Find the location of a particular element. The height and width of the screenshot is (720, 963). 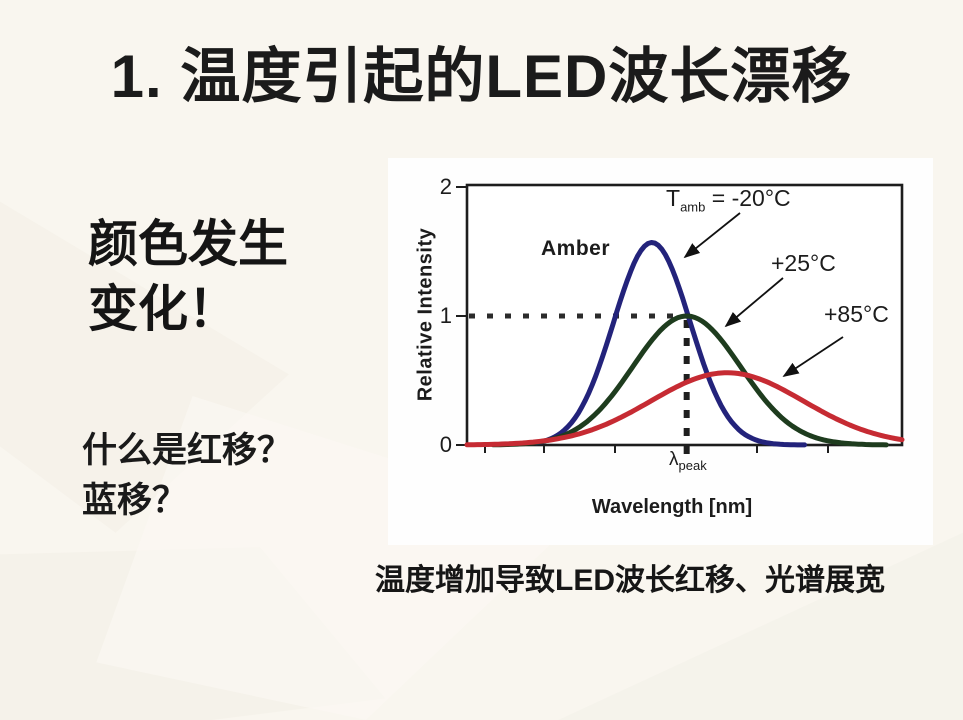

lambda-subscript: peak is located at coordinates (692, 465).